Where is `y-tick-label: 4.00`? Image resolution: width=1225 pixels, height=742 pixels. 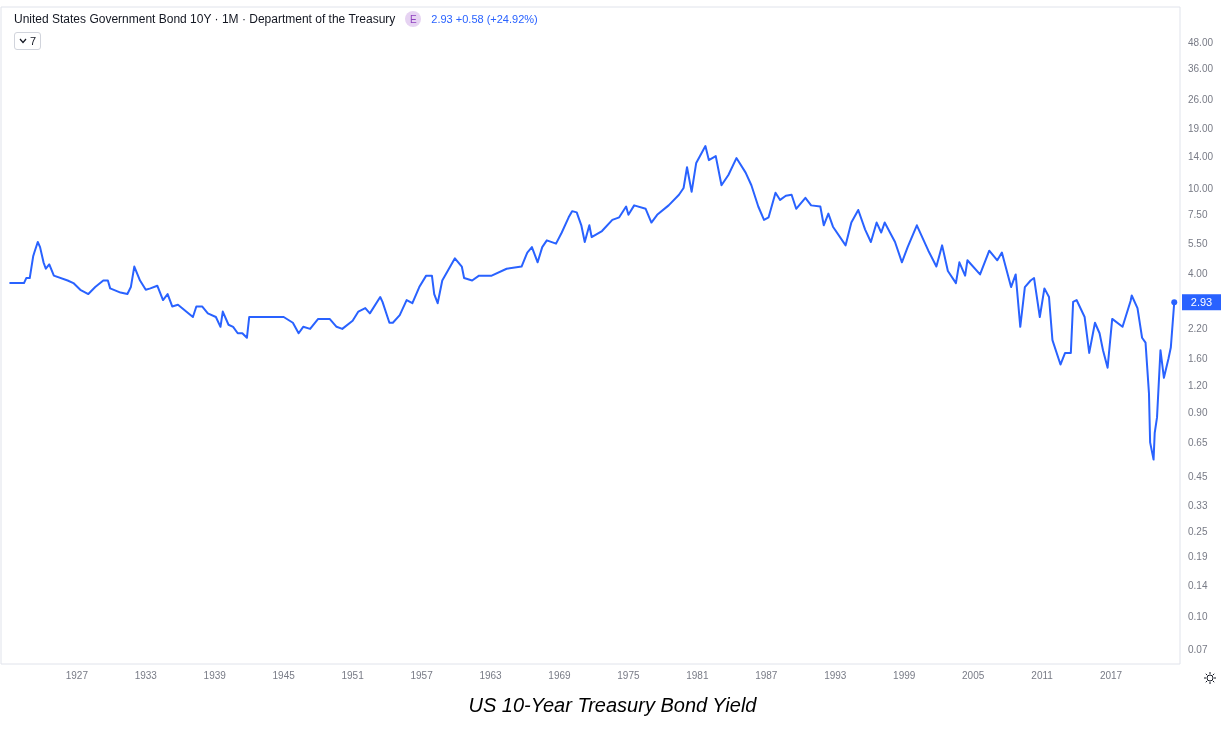 y-tick-label: 4.00 is located at coordinates (1198, 273).